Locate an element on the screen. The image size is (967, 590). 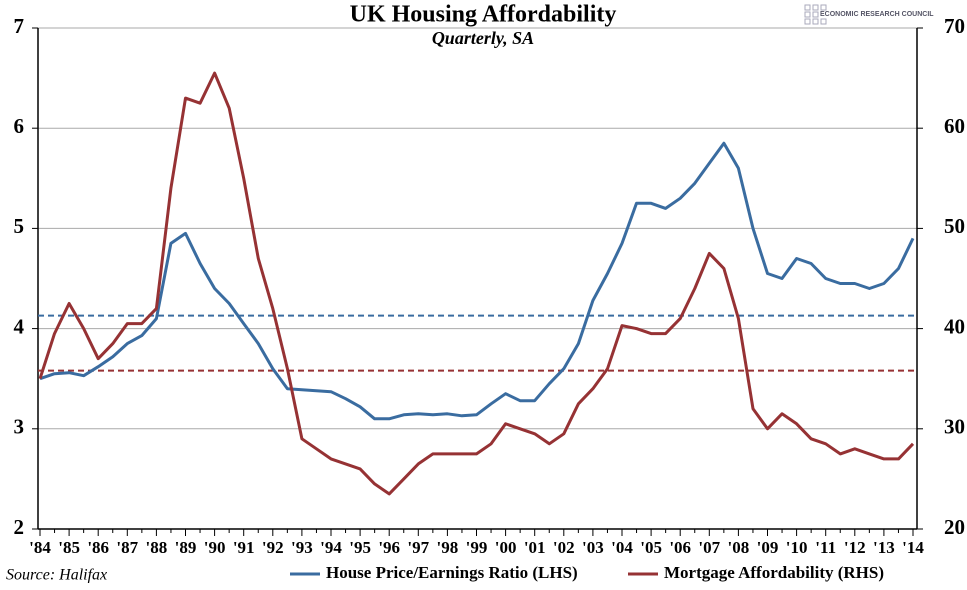
legend-label: Mortgage Affordability (RHS) is located at coordinates (774, 572).